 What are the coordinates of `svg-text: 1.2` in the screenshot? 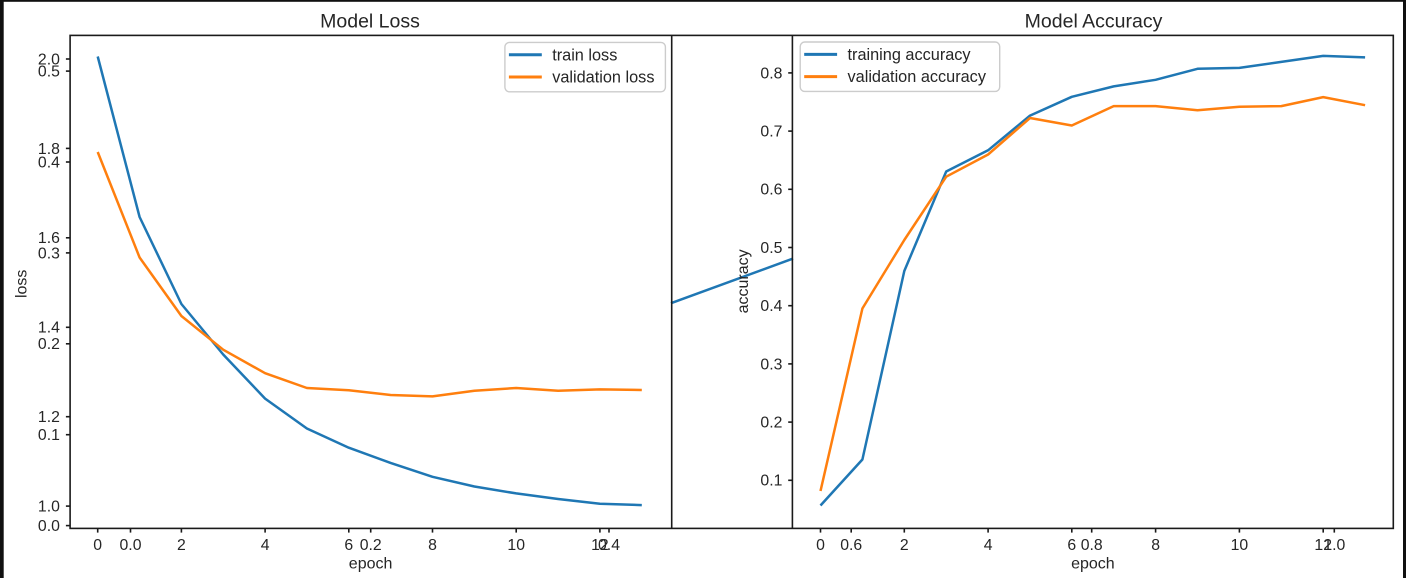 It's located at (49, 417).